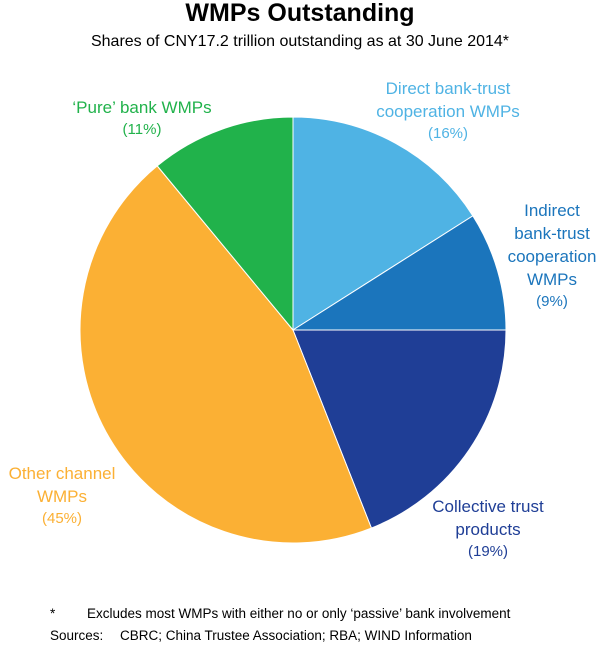 This screenshot has height=647, width=600. I want to click on slice-label-other-channel: Other channel WMPs (45%), so click(62, 496).